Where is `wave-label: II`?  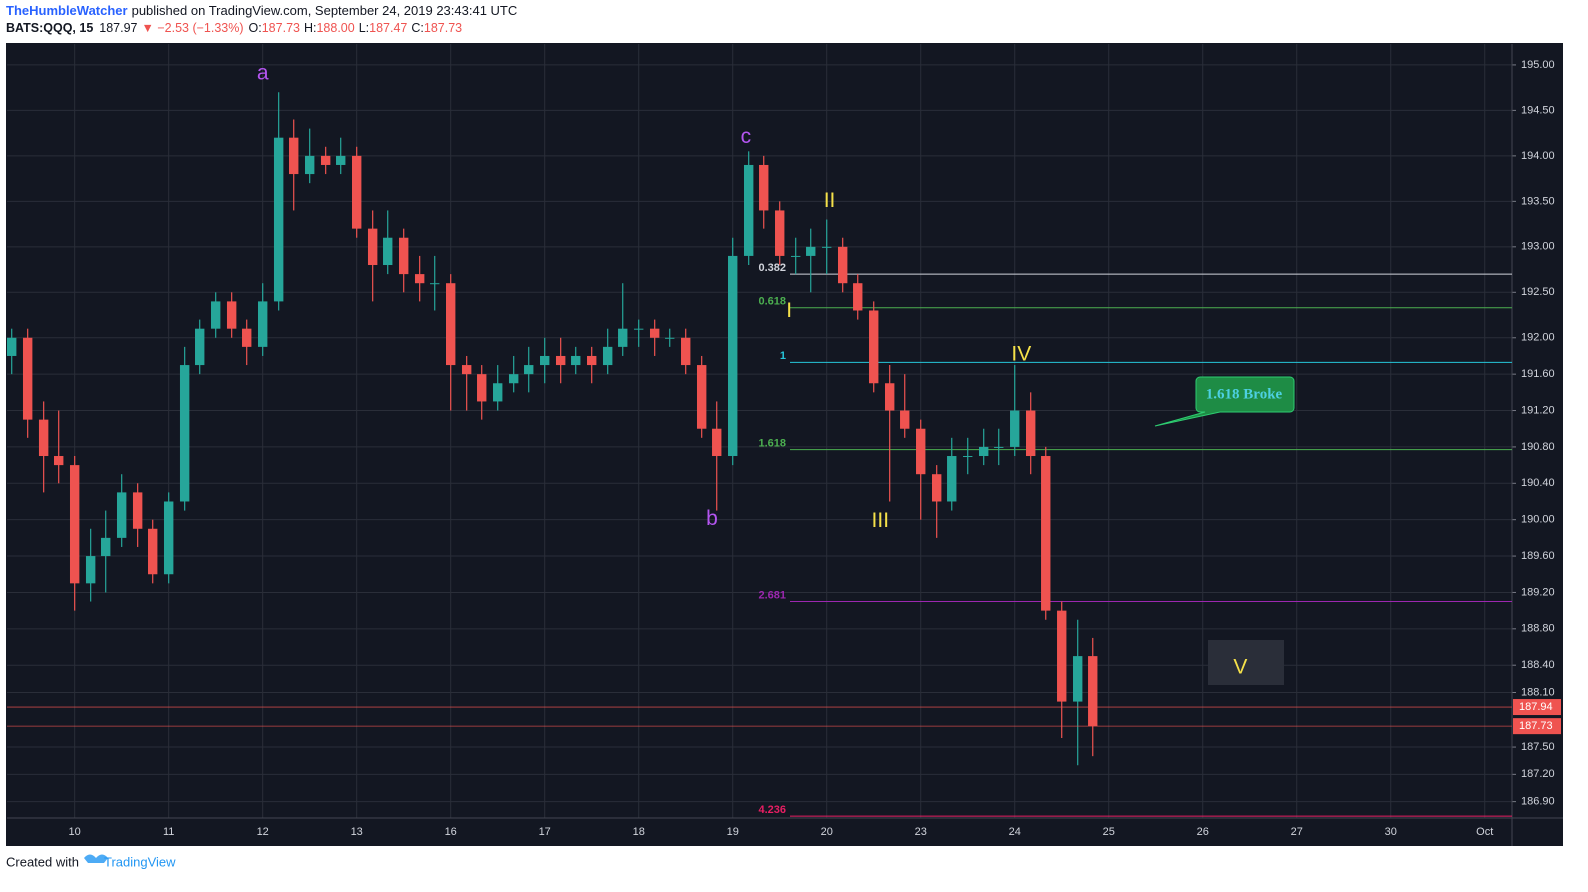
wave-label: II is located at coordinates (830, 200).